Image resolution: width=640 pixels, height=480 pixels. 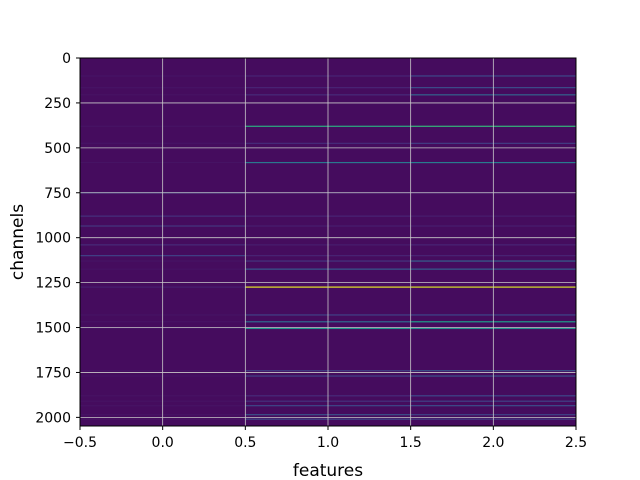 I want to click on x-tick-label: 1.0, so click(x=328, y=443).